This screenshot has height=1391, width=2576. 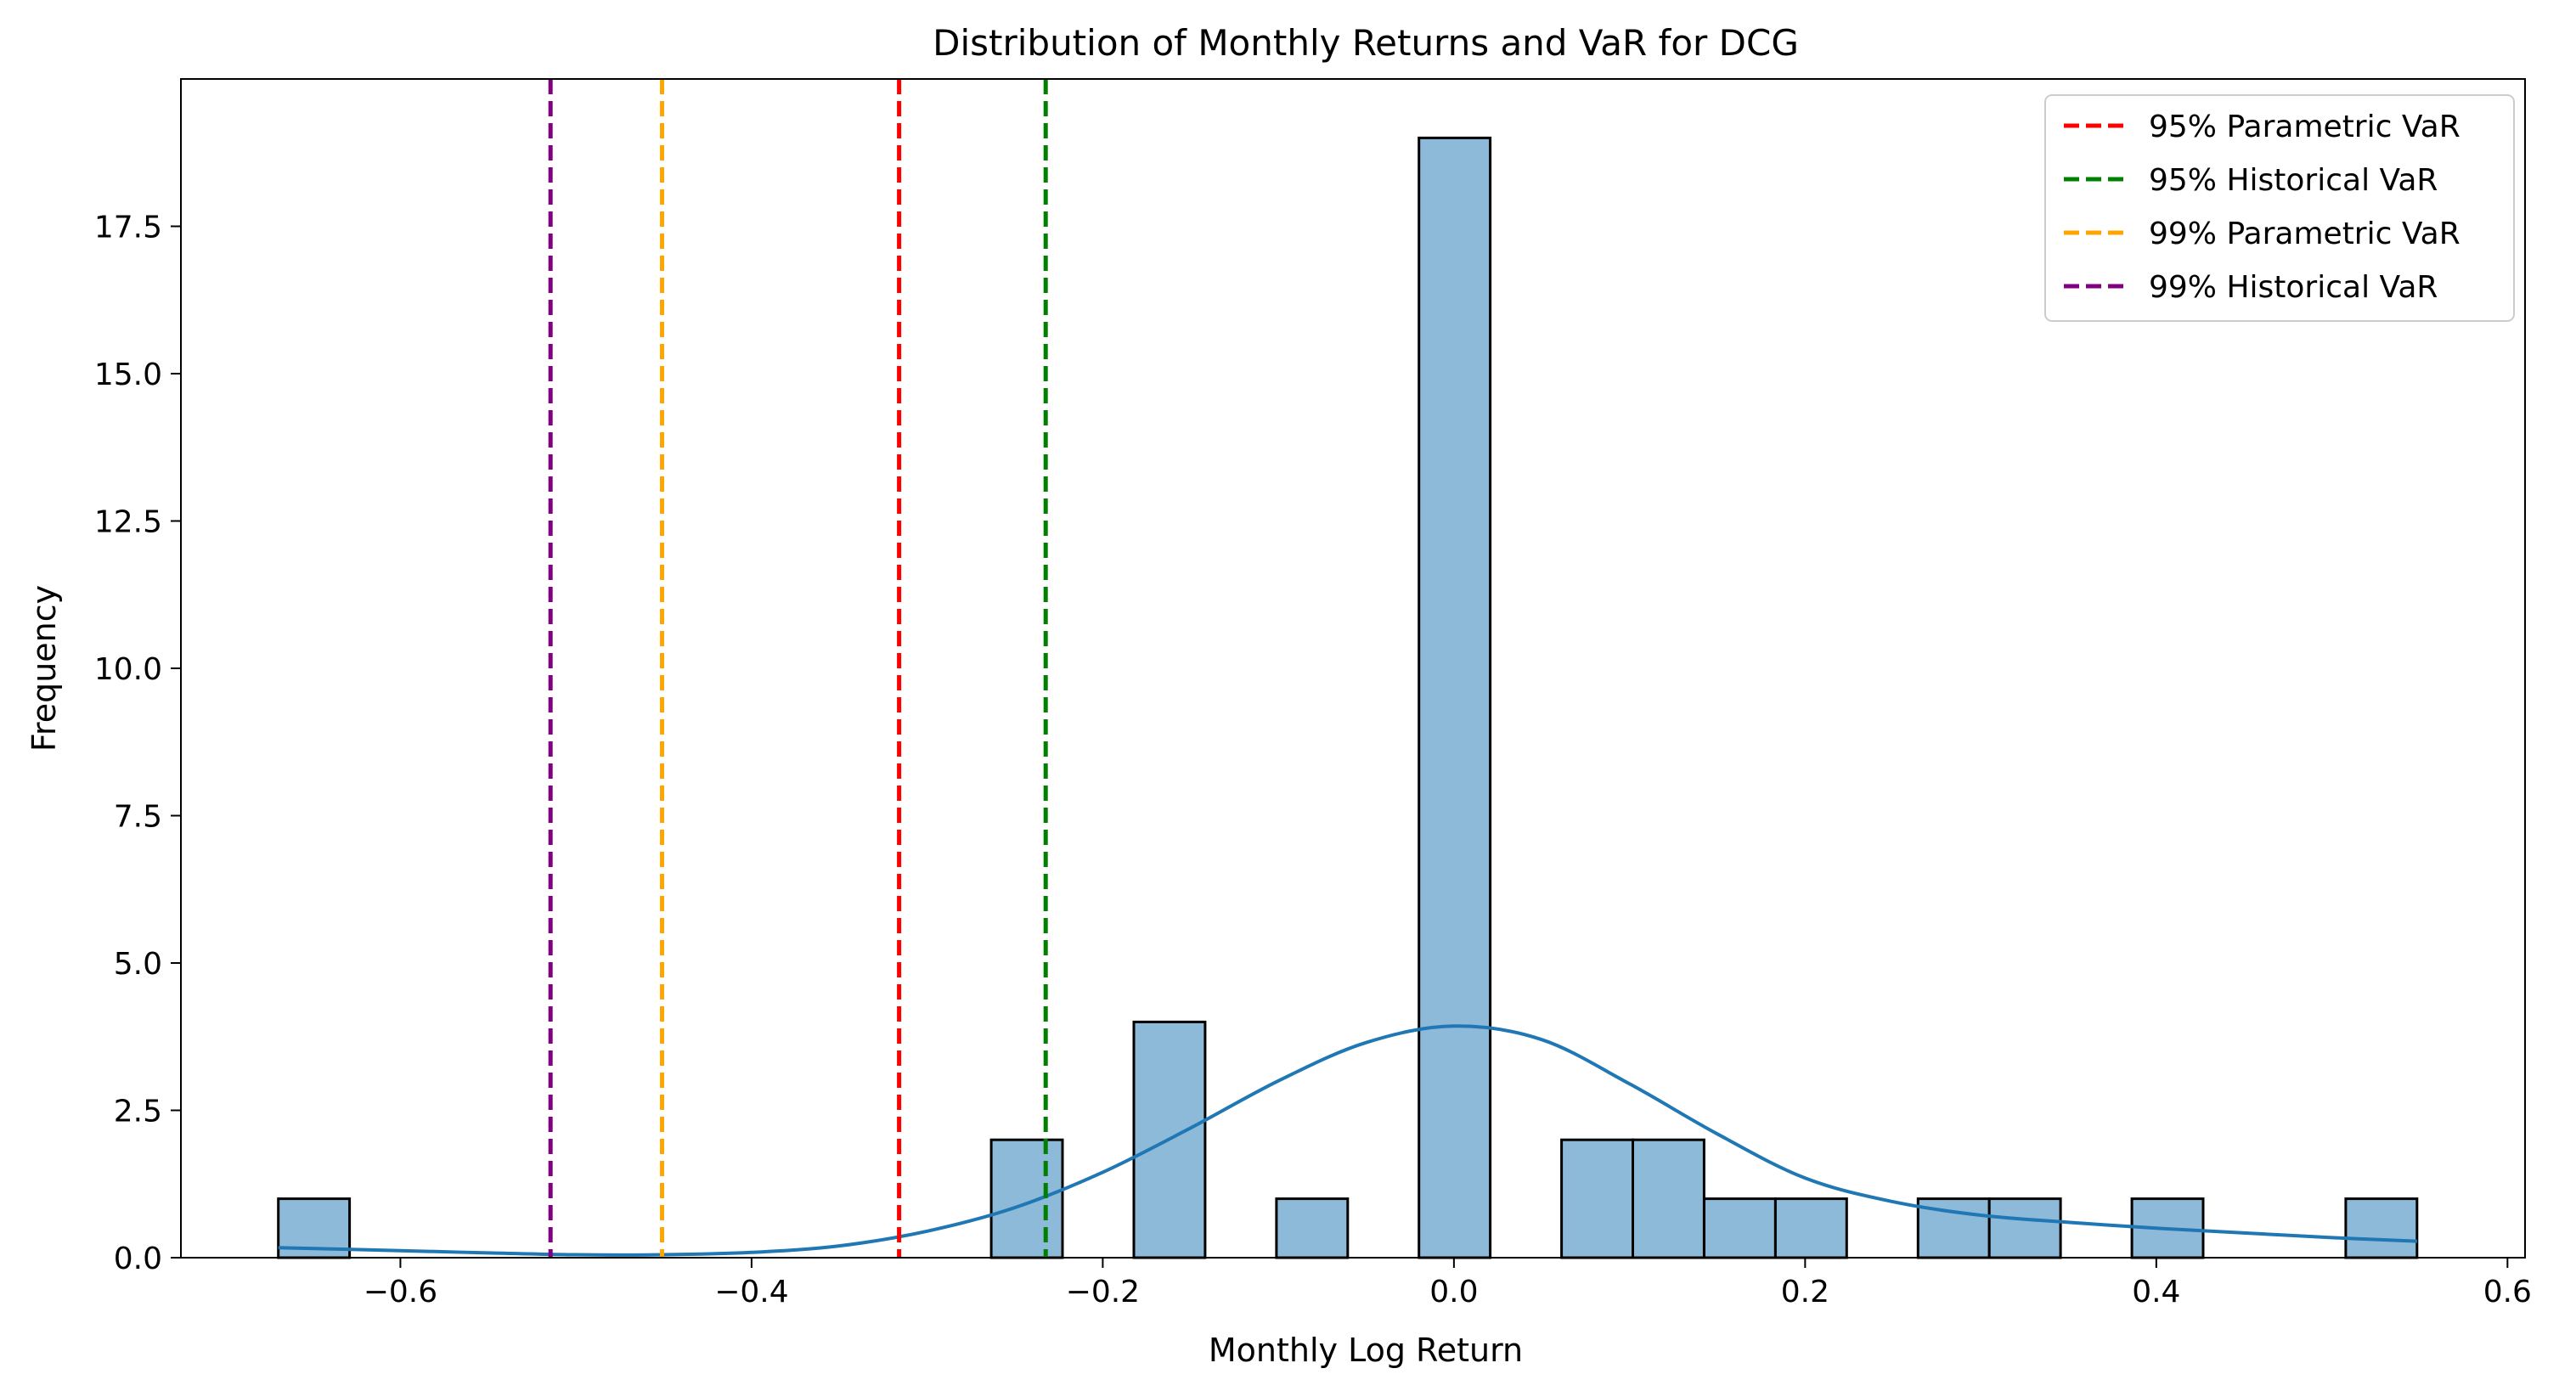 I want to click on y-axis: 0.0 2.5 5.0 7.5 10.0 12.5 15.0 17.5, so click(x=137, y=743).